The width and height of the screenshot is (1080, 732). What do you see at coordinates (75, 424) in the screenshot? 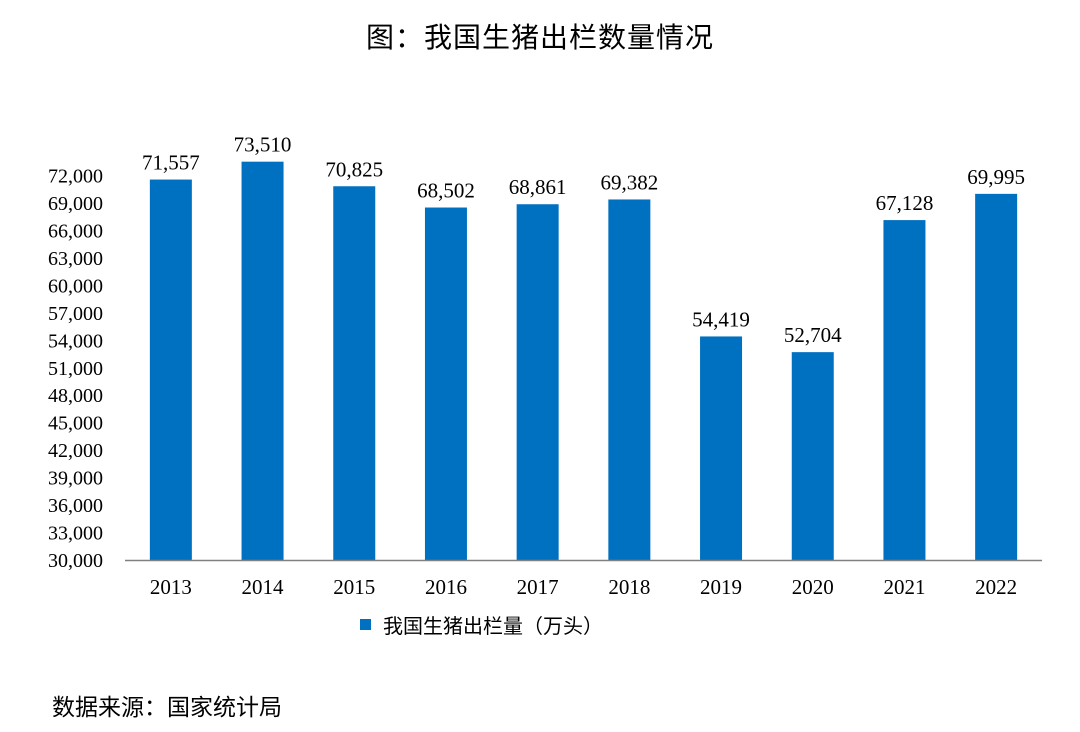
I see `y-tick-label: 45,000` at bounding box center [75, 424].